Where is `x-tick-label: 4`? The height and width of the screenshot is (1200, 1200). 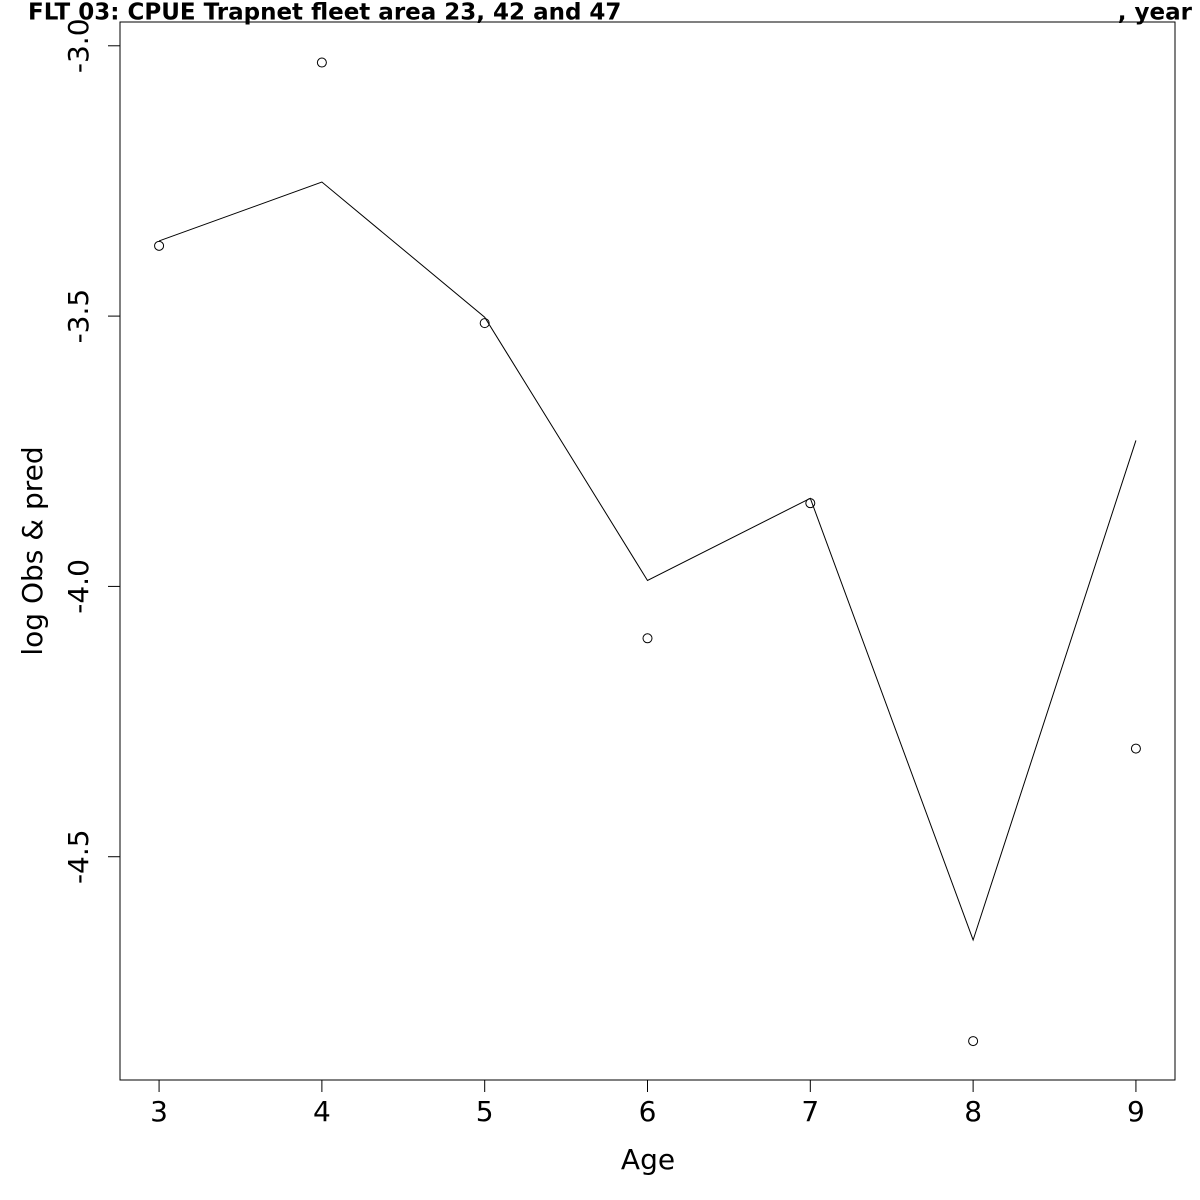 x-tick-label: 4 is located at coordinates (322, 1111).